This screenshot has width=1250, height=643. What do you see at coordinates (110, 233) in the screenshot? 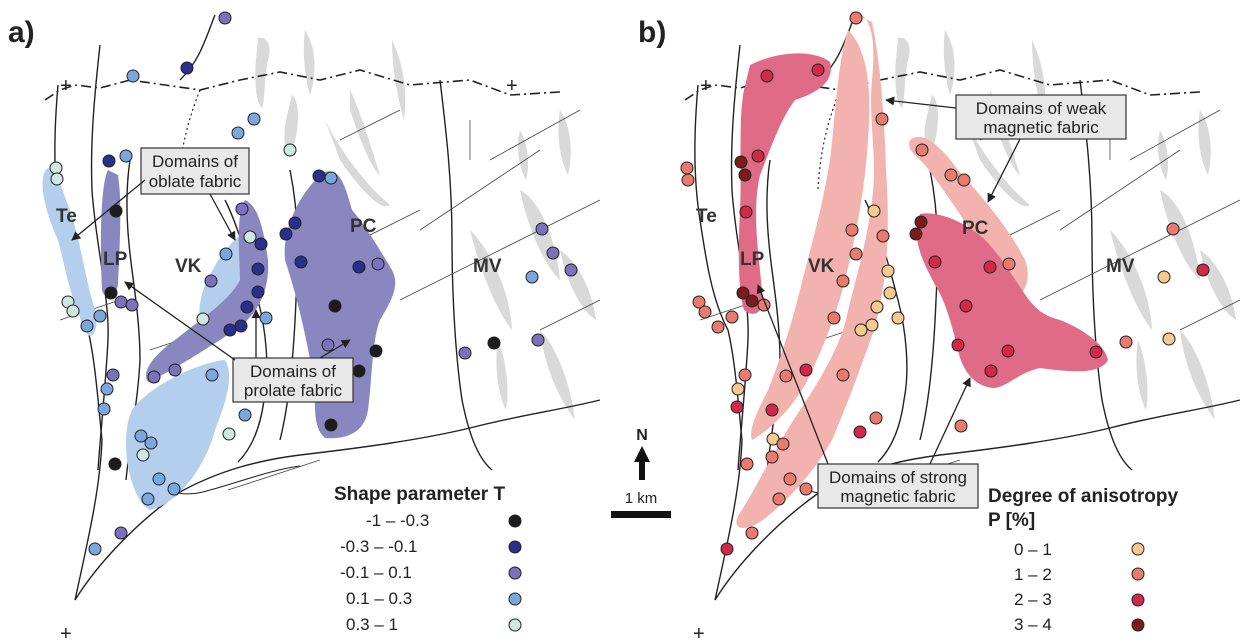
I see `prolate-domain-lp` at bounding box center [110, 233].